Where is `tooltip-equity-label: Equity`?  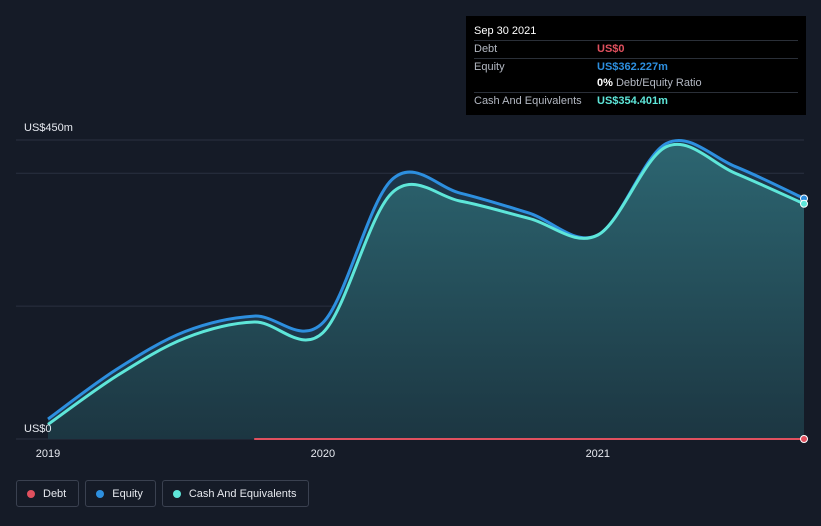
tooltip-equity-label: Equity is located at coordinates (489, 66).